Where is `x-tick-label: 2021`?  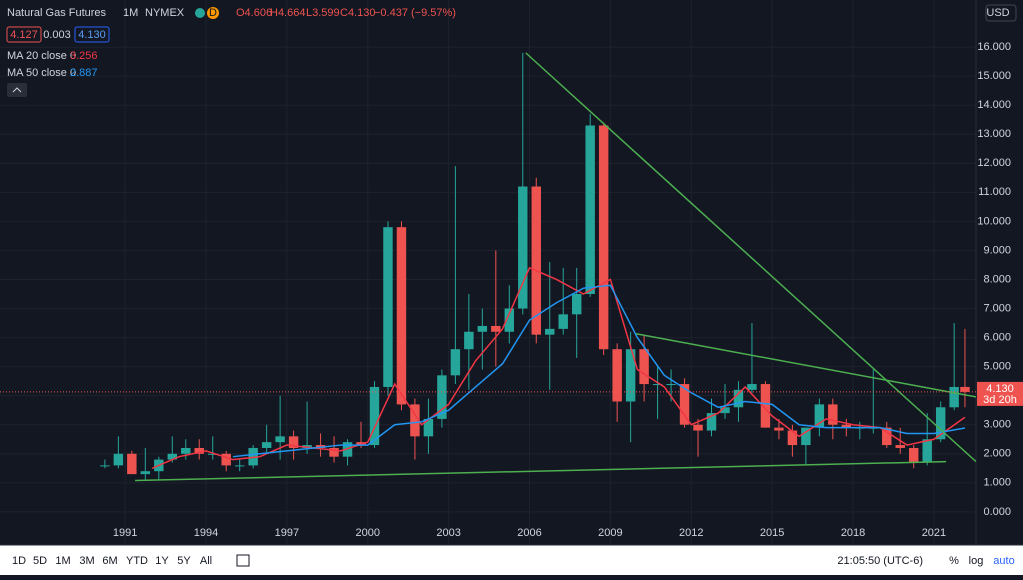 x-tick-label: 2021 is located at coordinates (934, 533).